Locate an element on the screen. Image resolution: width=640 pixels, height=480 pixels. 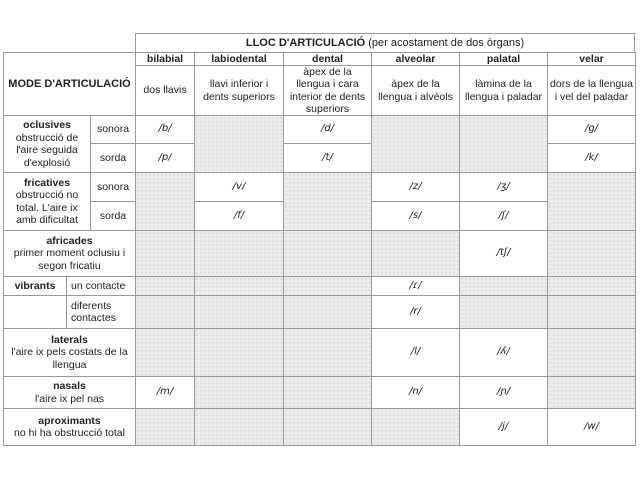
phoneme-cell: /l/ is located at coordinates (415, 352).